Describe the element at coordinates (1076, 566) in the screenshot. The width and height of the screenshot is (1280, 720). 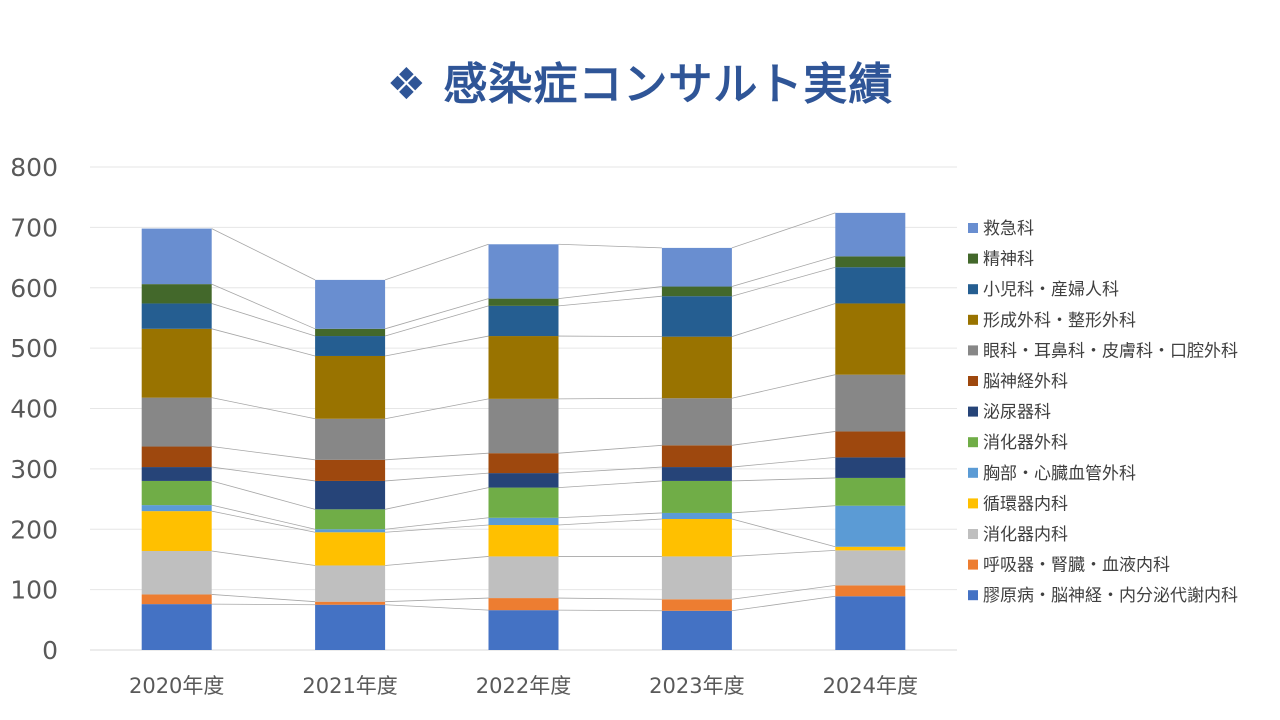
I see `legend-label: 呼吸器・腎臓・血液内科` at that location.